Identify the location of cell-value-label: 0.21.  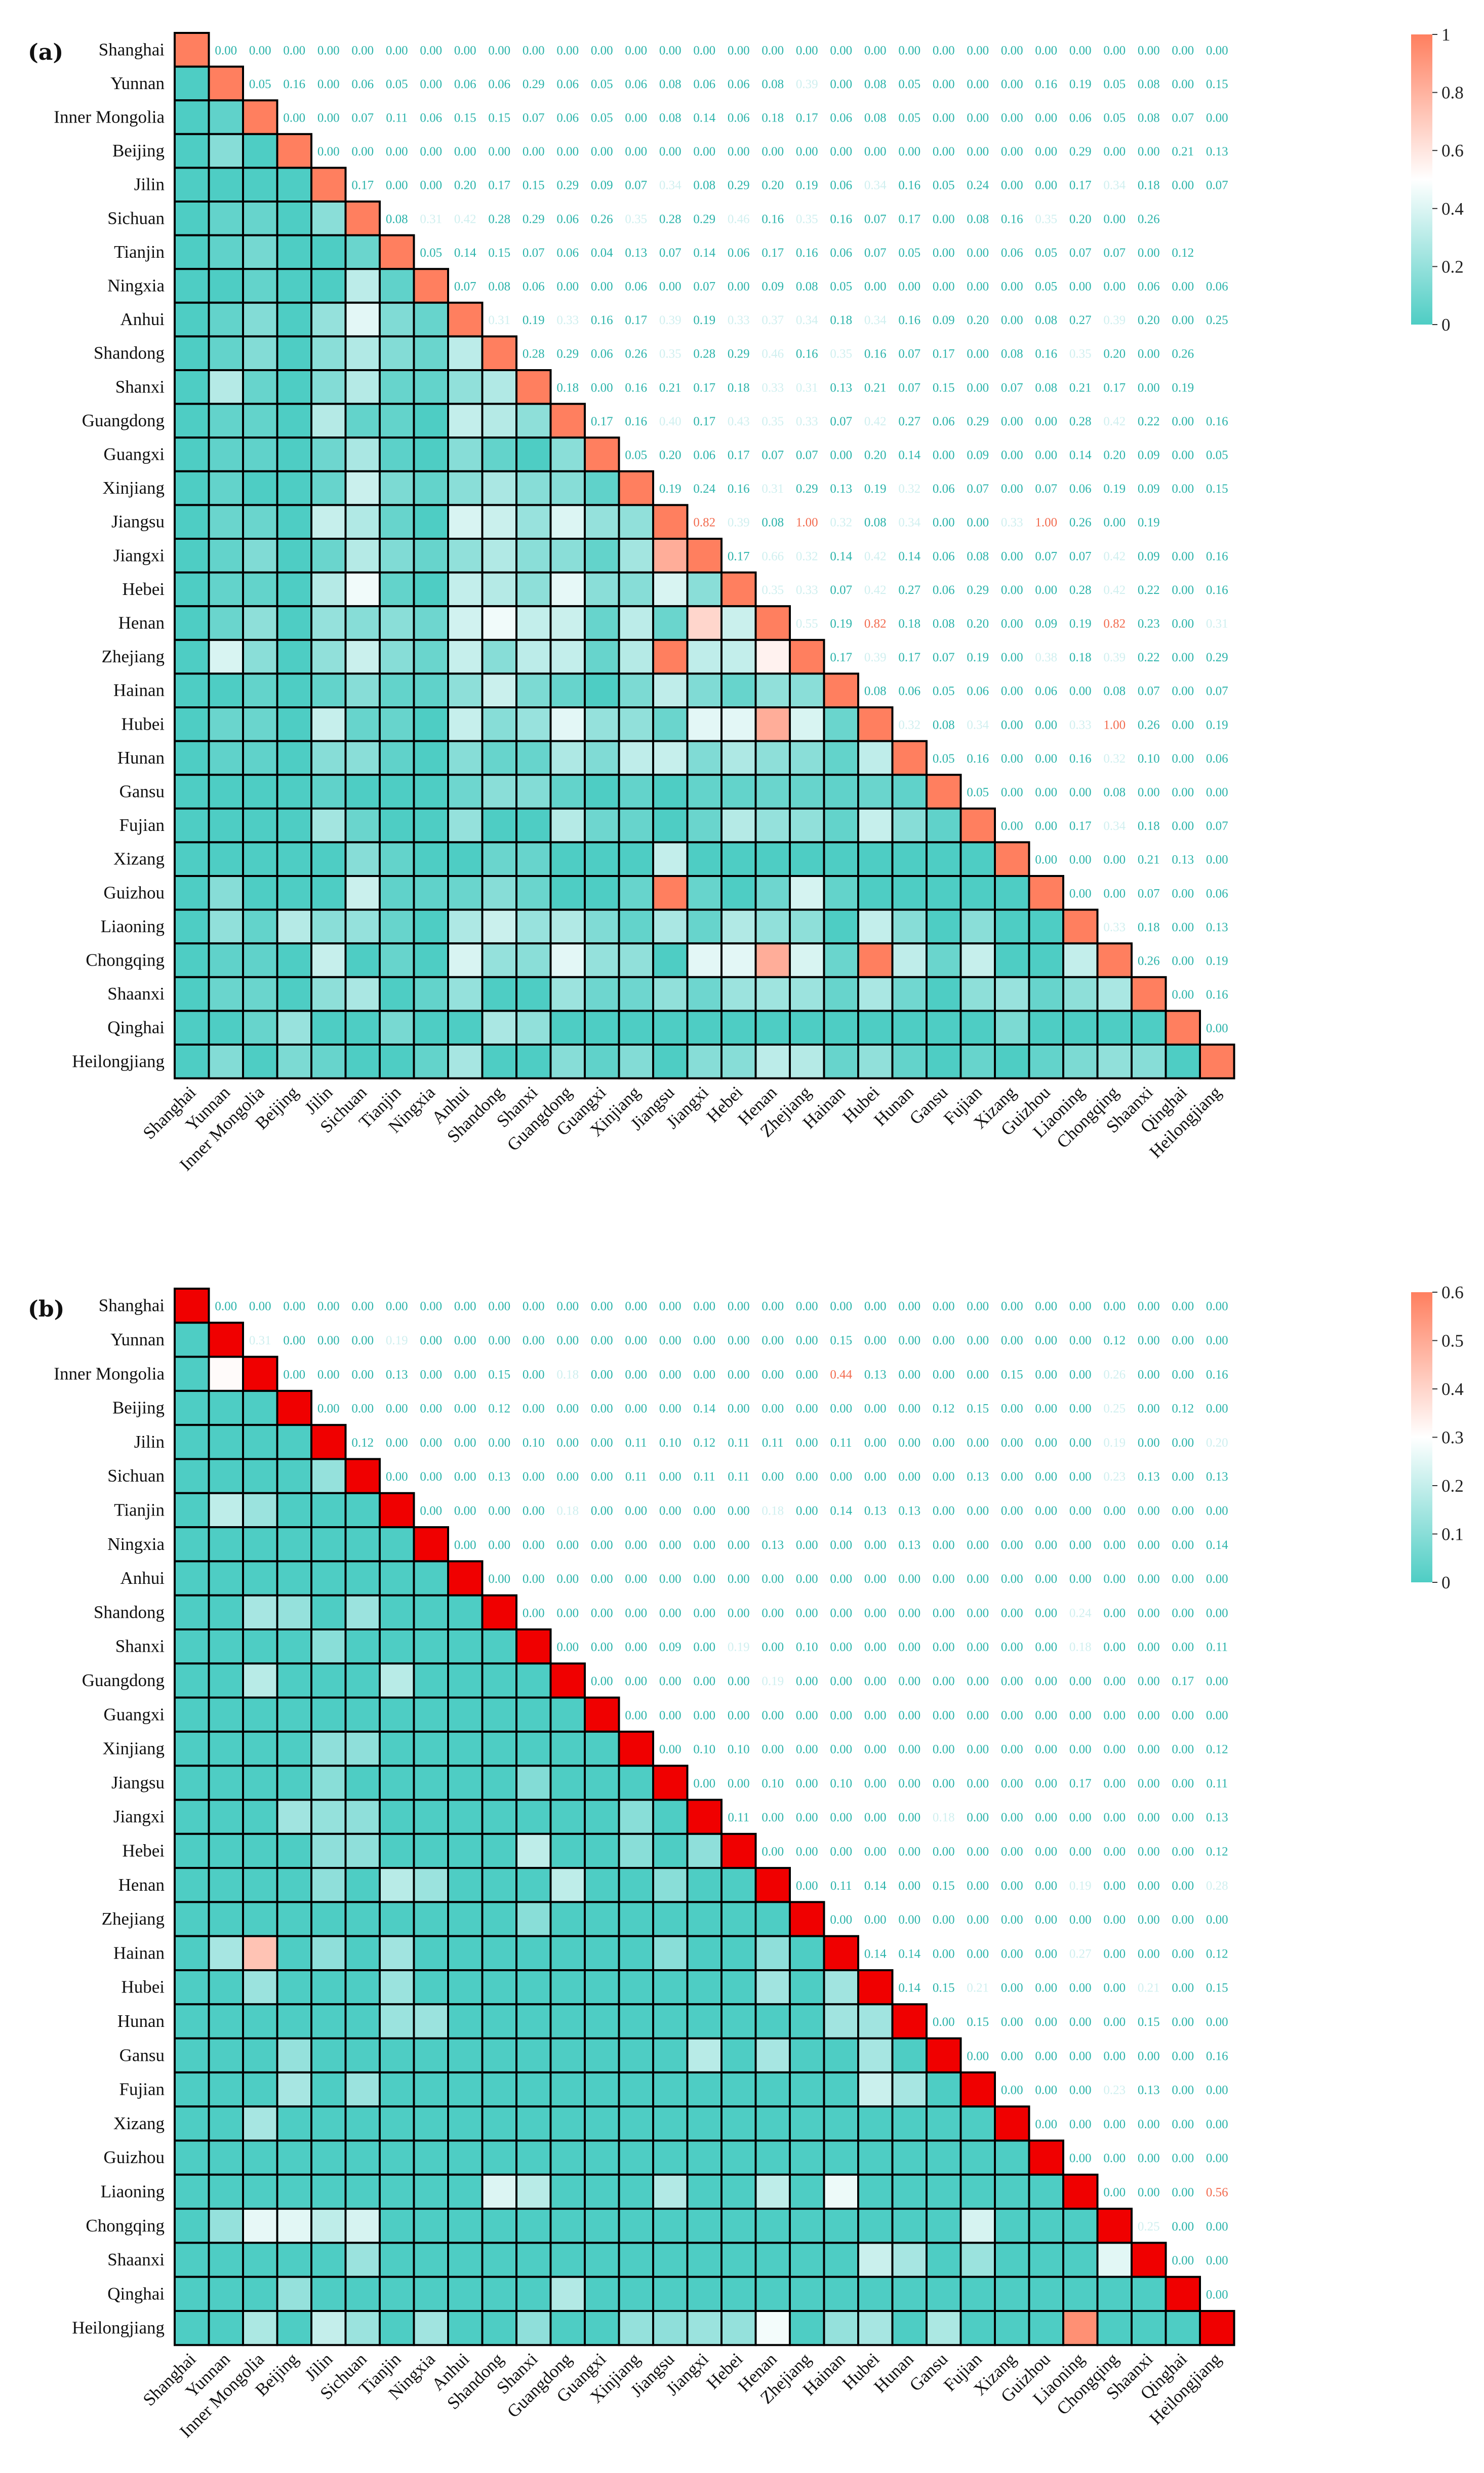
(1080, 387).